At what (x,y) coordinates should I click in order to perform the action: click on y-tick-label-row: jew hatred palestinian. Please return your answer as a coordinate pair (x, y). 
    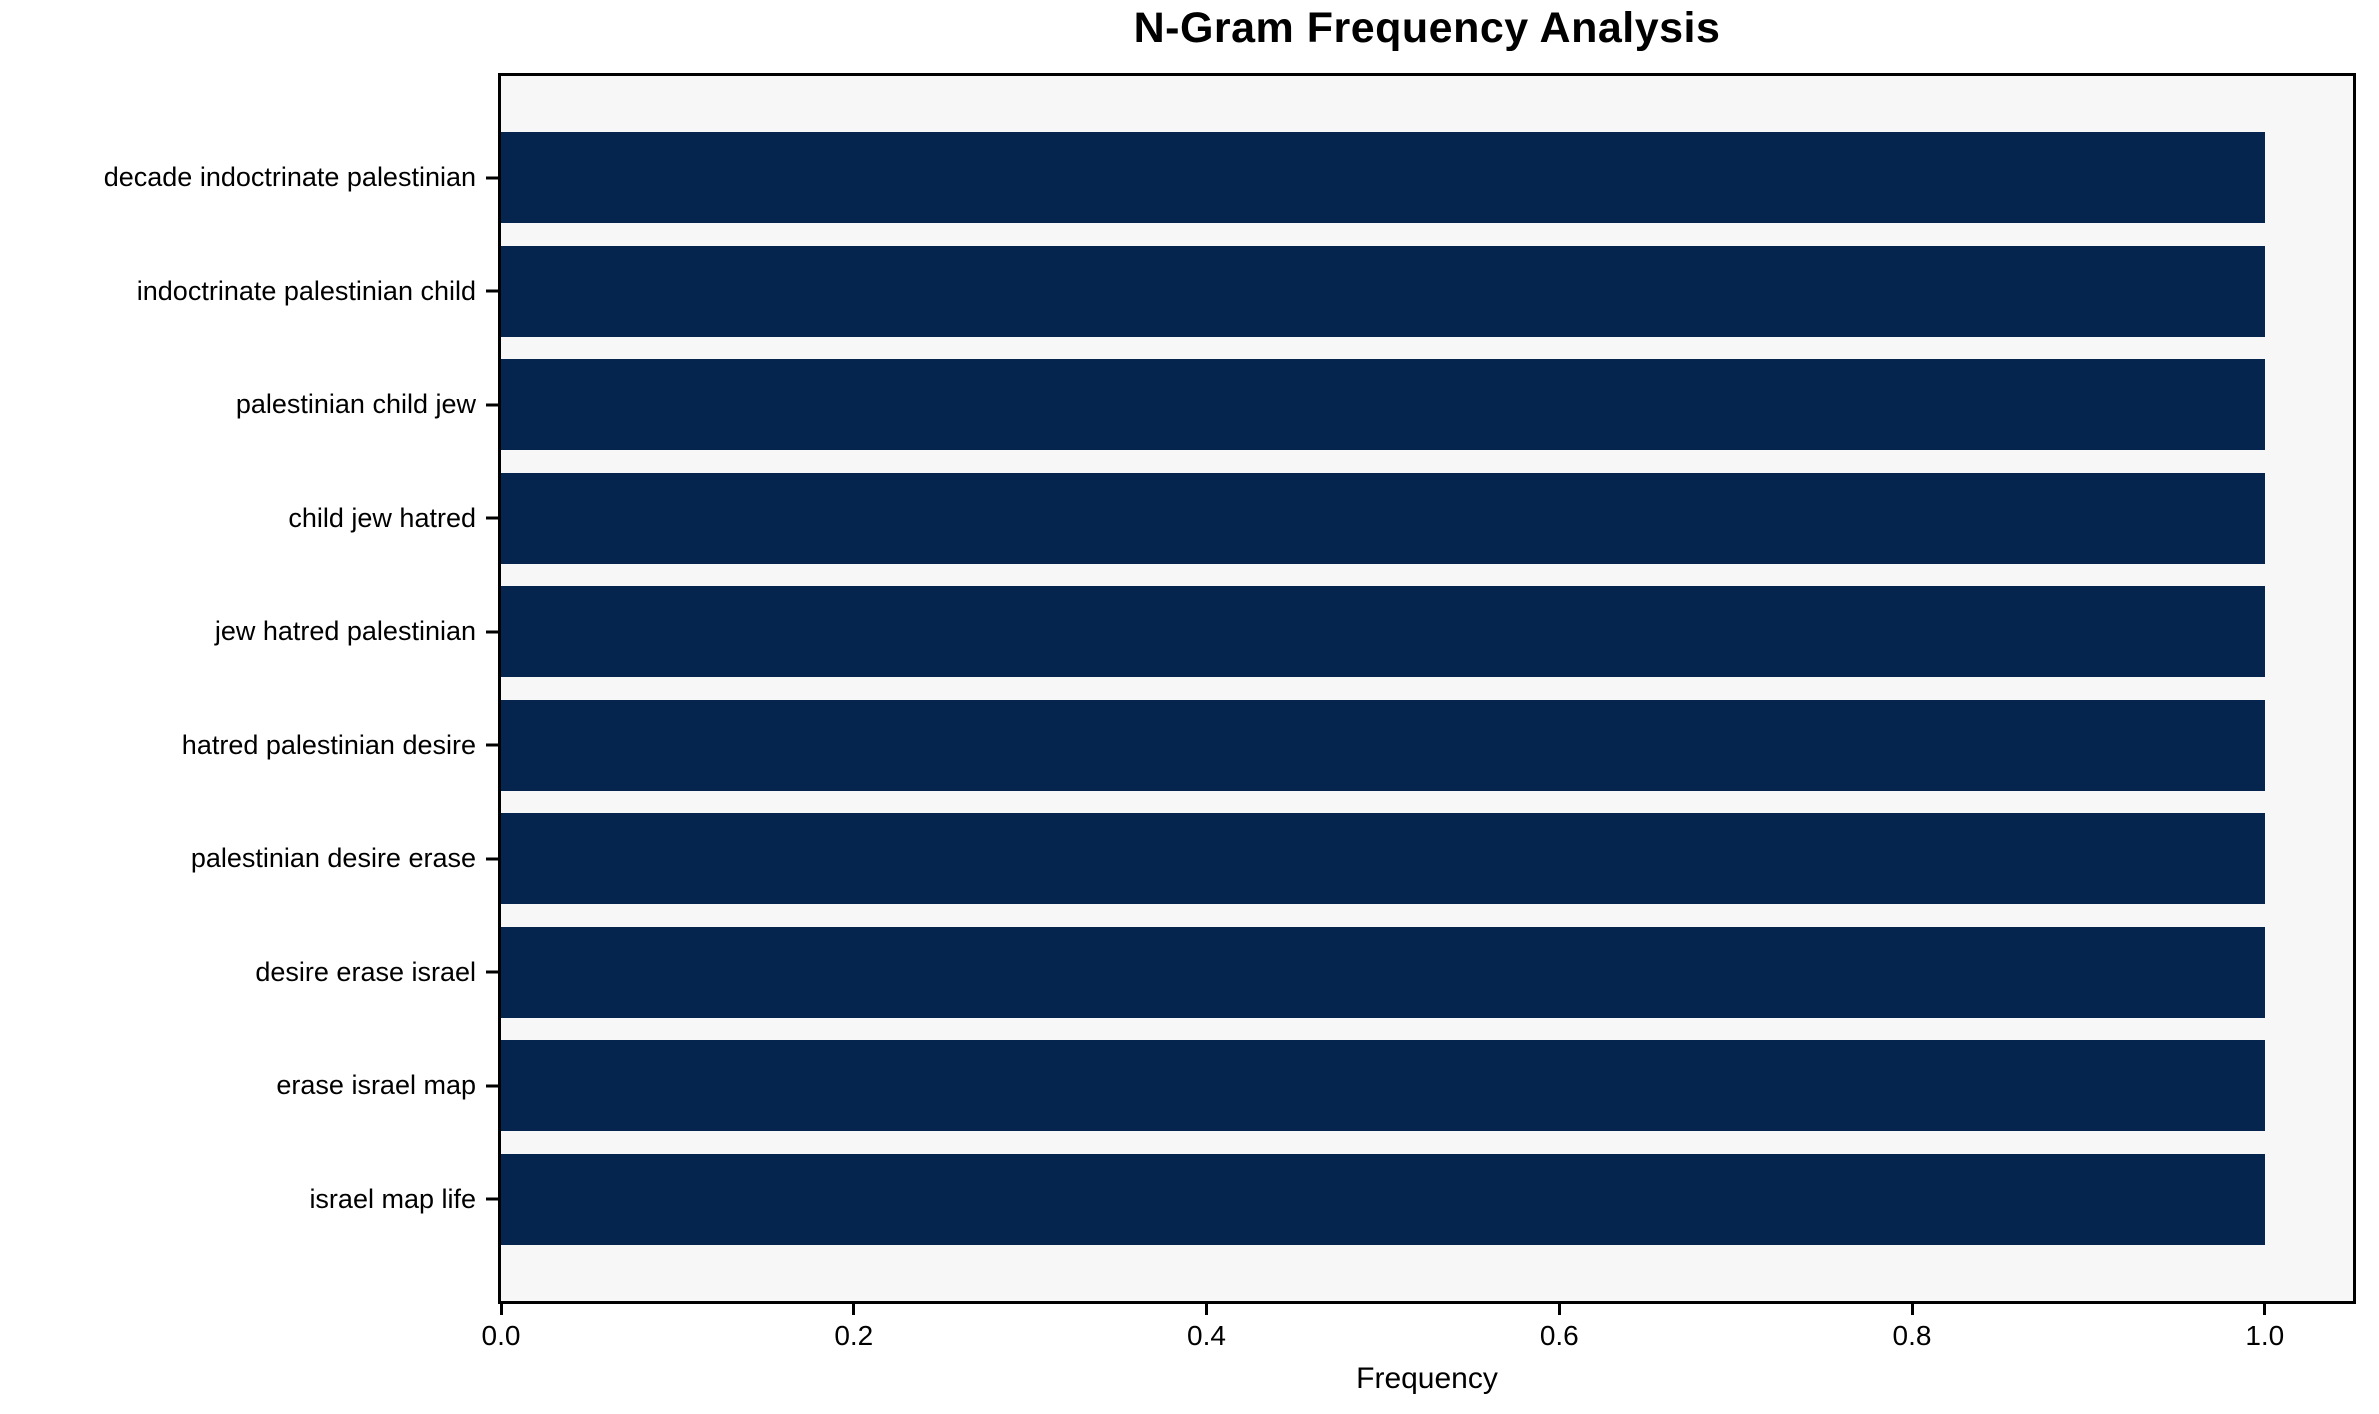
    Looking at the image, I should click on (249, 631).